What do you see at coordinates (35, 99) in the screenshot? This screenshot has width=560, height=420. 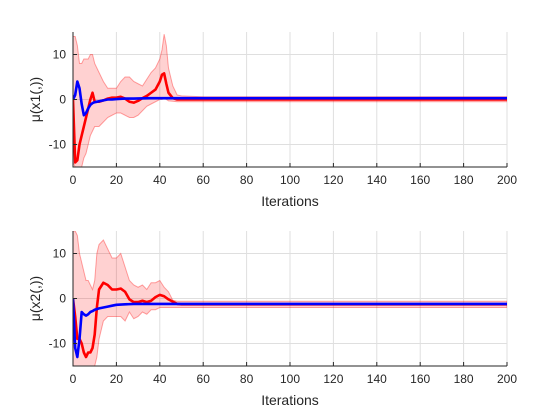 I see `y-axis-label: μ(x1(,))` at bounding box center [35, 99].